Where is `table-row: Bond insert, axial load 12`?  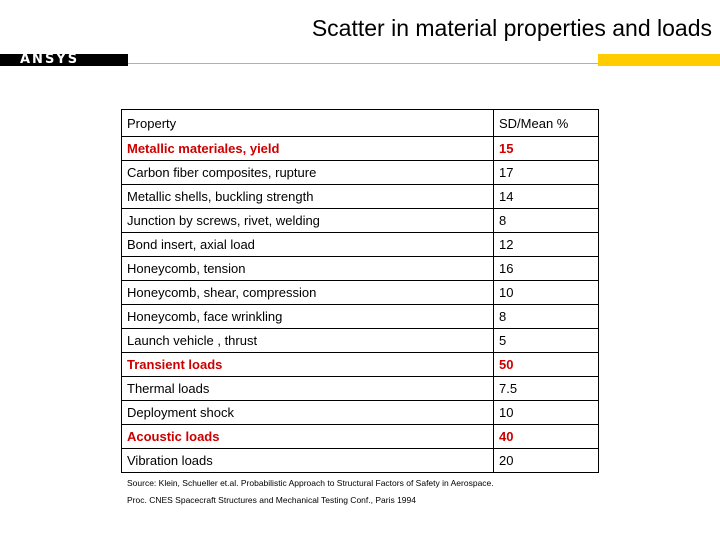 table-row: Bond insert, axial load 12 is located at coordinates (360, 244).